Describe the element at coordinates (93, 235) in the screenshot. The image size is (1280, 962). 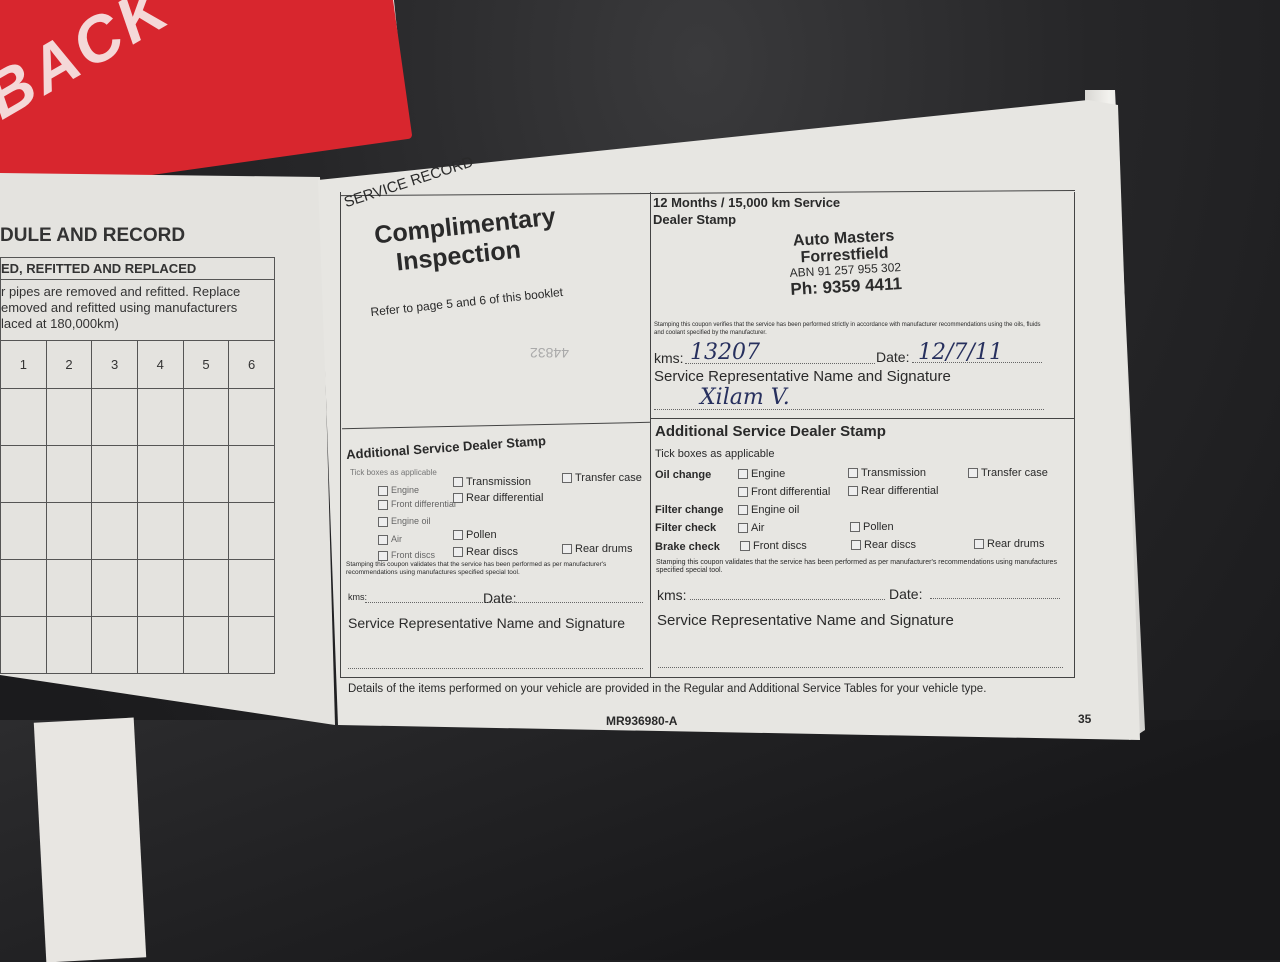
I see `left-page-title: DULE AND RECORD` at that location.